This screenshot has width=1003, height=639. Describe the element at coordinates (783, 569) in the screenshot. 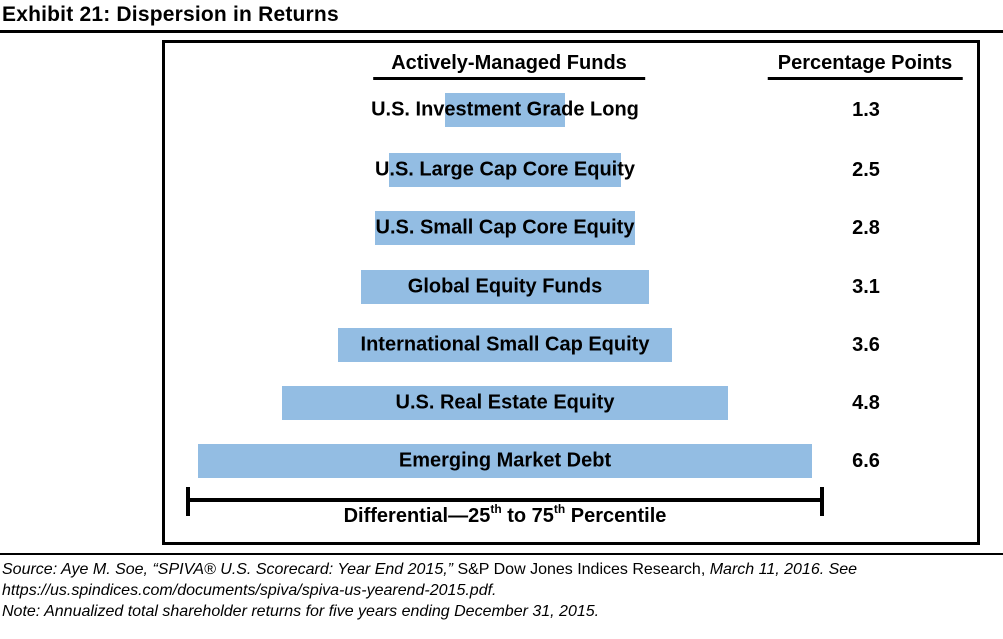

I see `source-date-text: March 11, 2016. See` at that location.